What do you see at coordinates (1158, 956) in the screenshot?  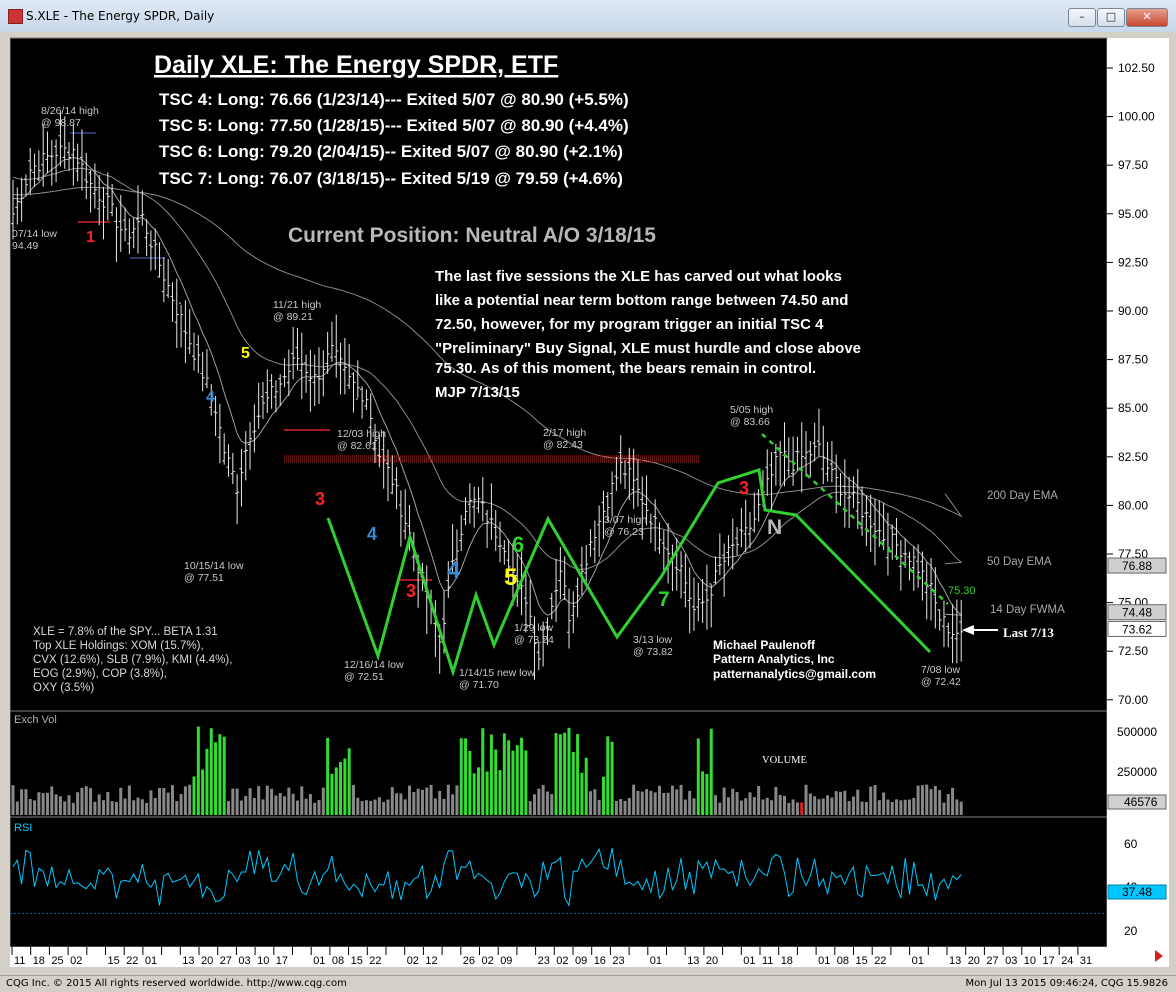 I see `scroll-right-icon` at bounding box center [1158, 956].